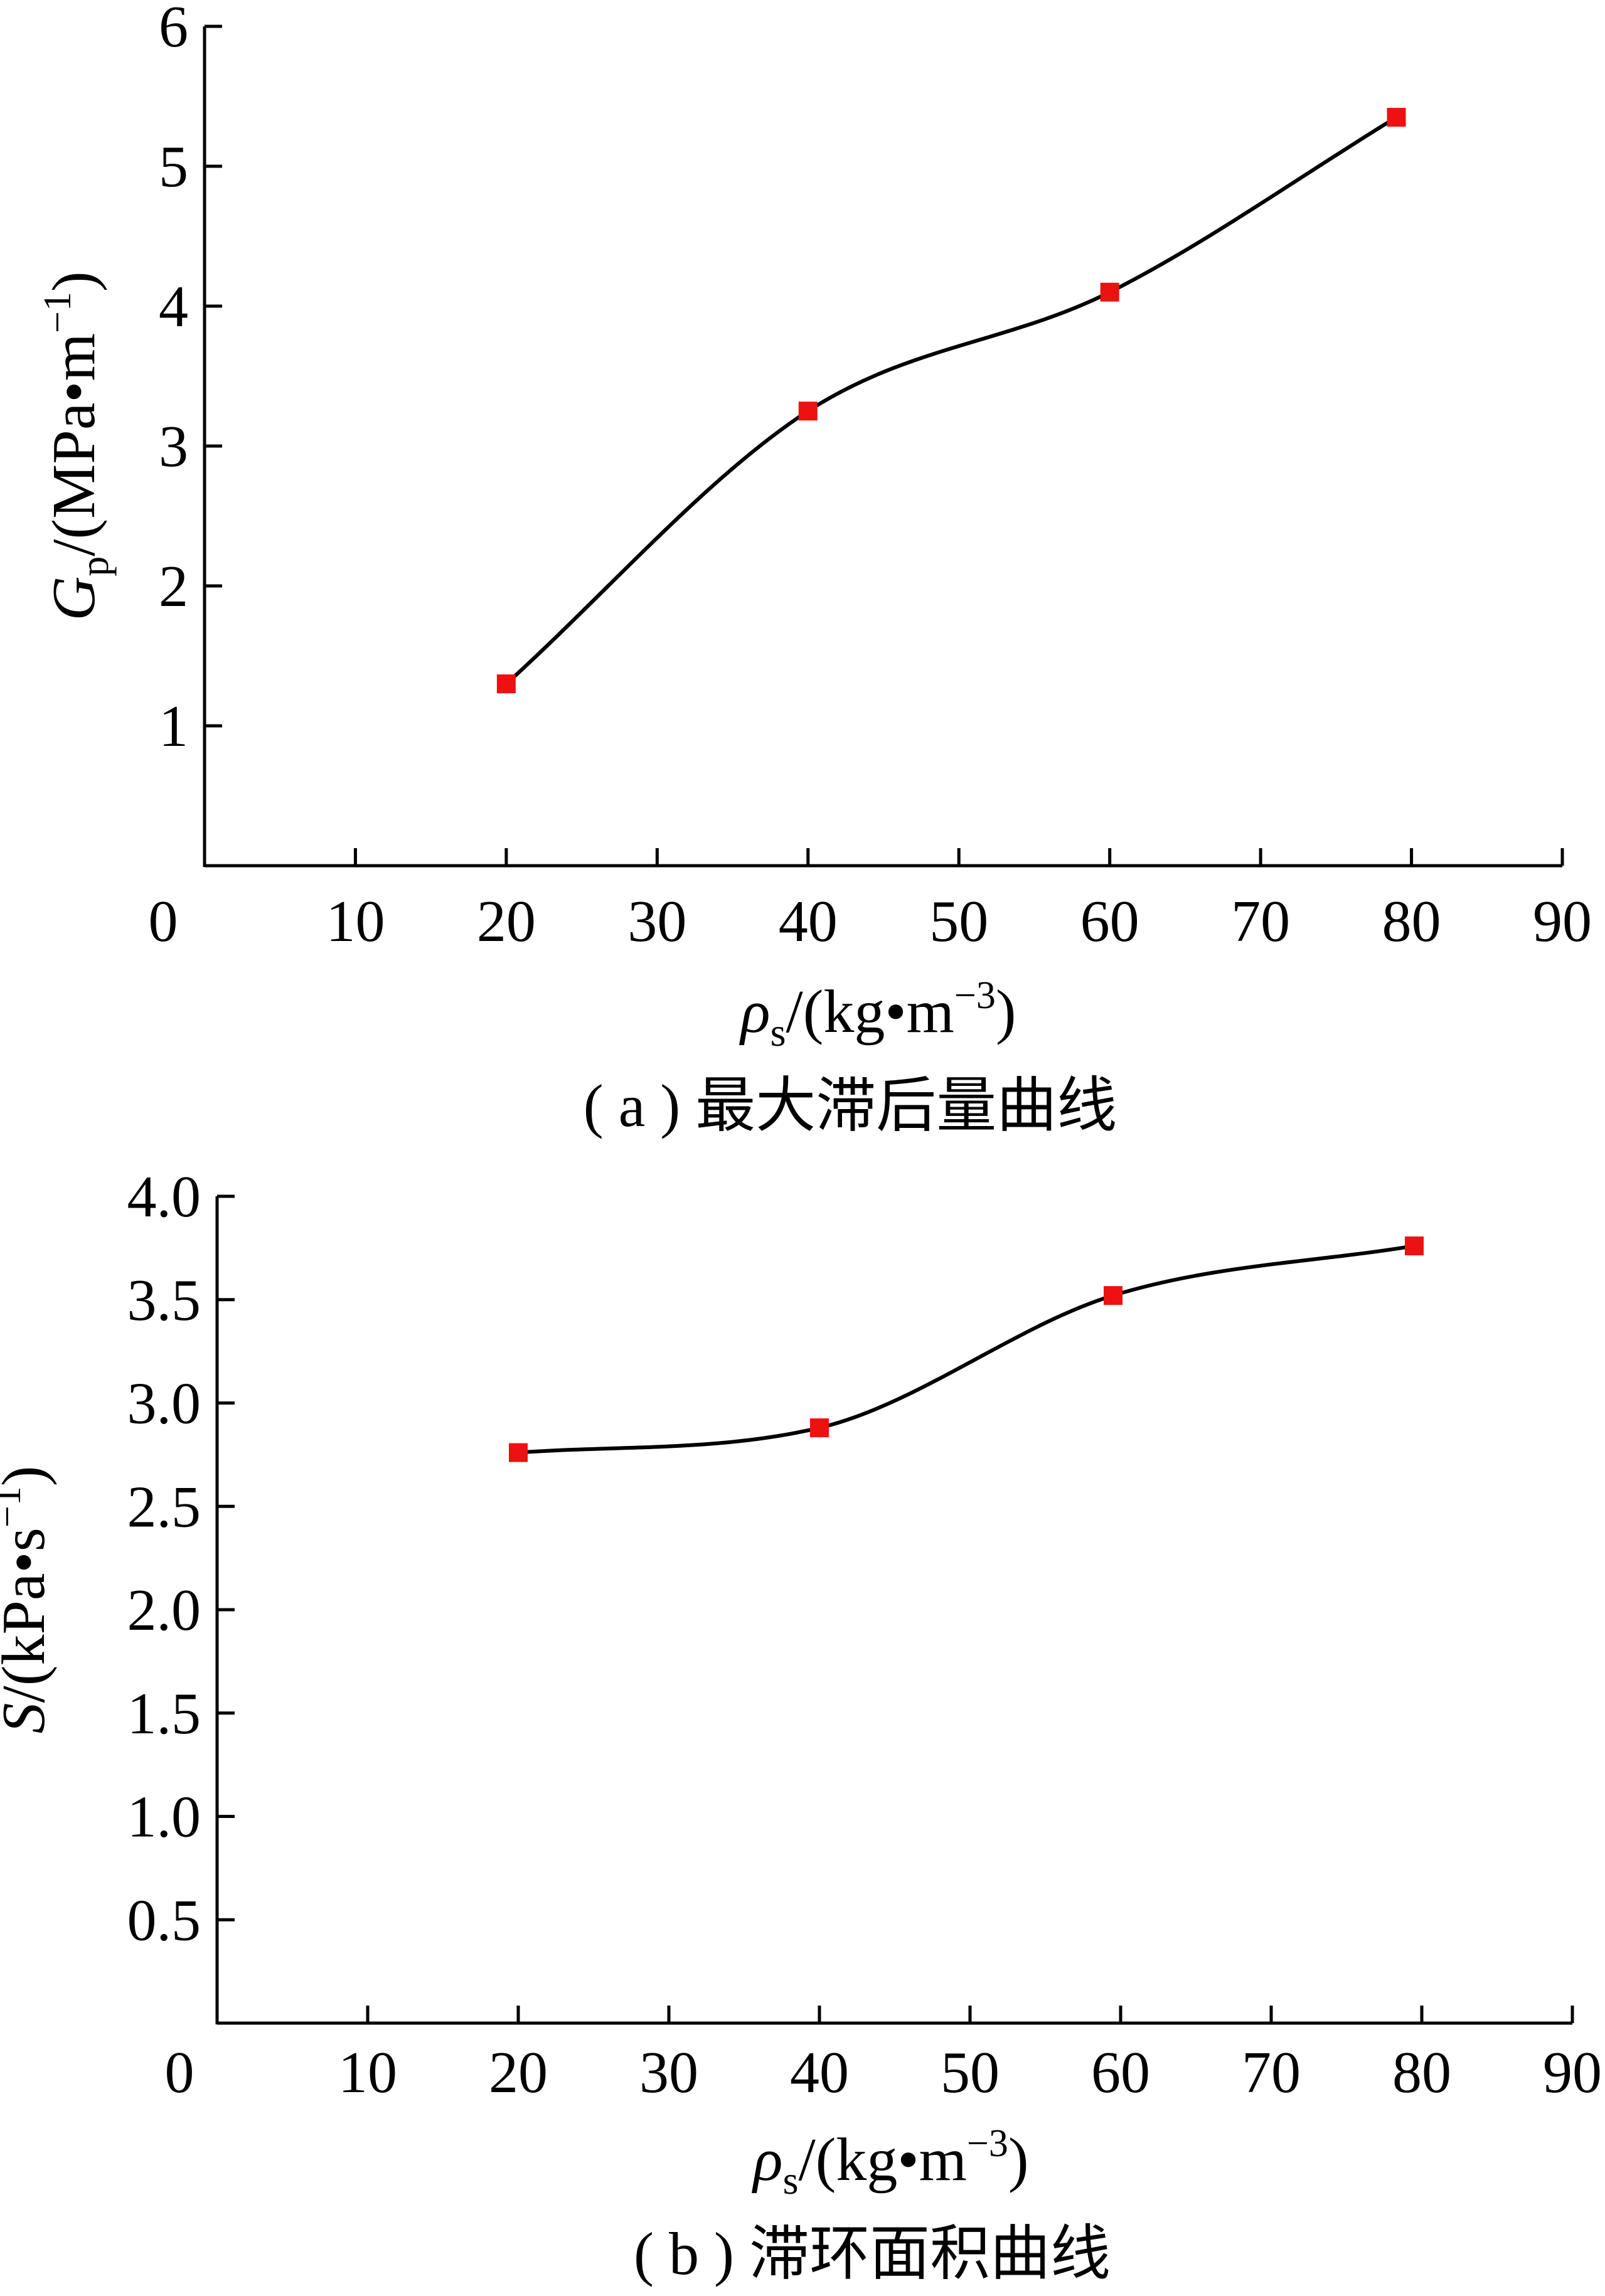  What do you see at coordinates (29, 1718) in the screenshot?
I see `axis-symbol: S` at bounding box center [29, 1718].